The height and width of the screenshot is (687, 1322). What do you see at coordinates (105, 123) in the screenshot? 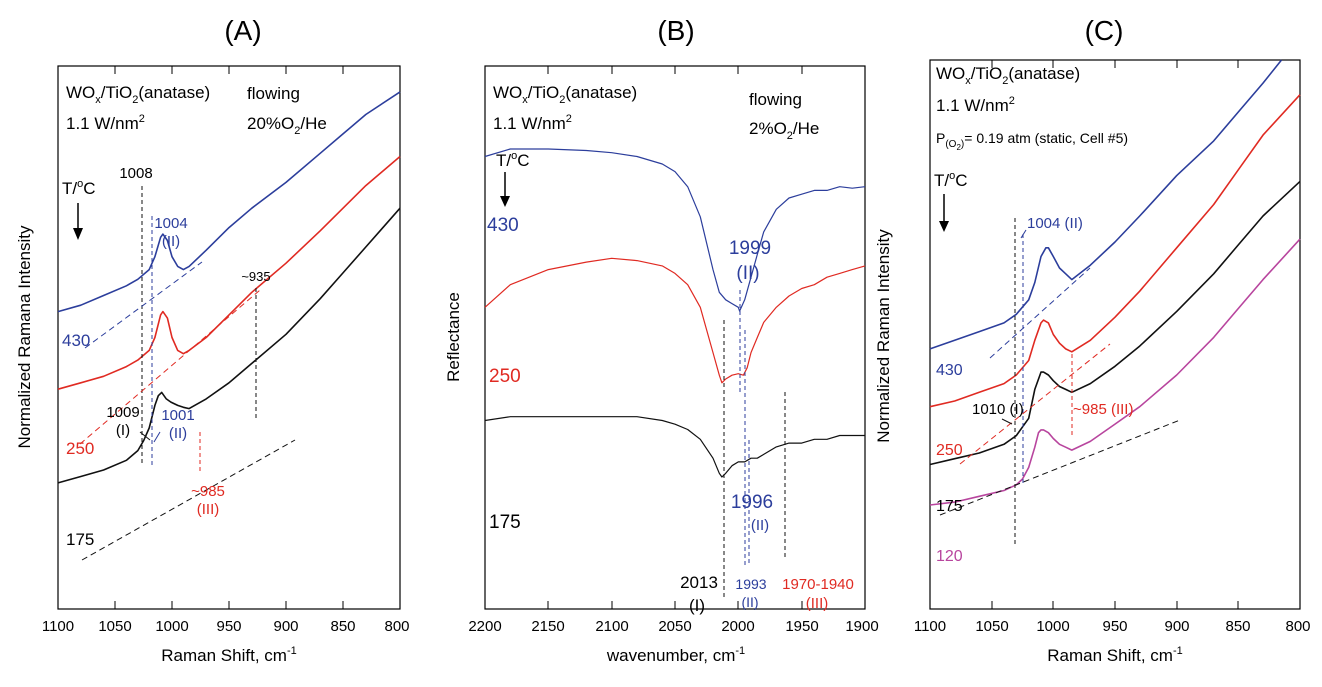
I see `panel-a-power: 1.1 W/nm2` at bounding box center [105, 123].